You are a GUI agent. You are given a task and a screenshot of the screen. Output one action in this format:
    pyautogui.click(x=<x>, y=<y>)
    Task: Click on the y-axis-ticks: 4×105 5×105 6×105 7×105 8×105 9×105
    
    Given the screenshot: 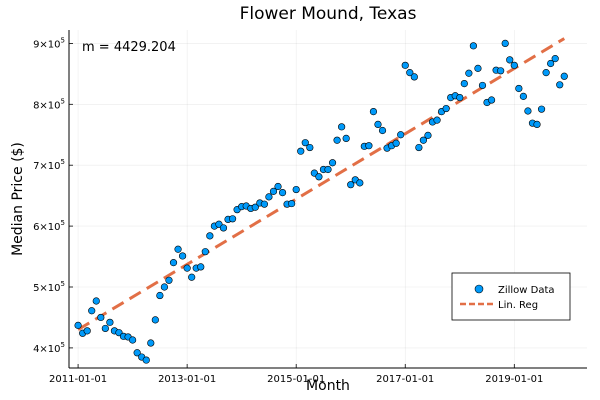 What is the action you would take?
    pyautogui.click(x=53, y=195)
    